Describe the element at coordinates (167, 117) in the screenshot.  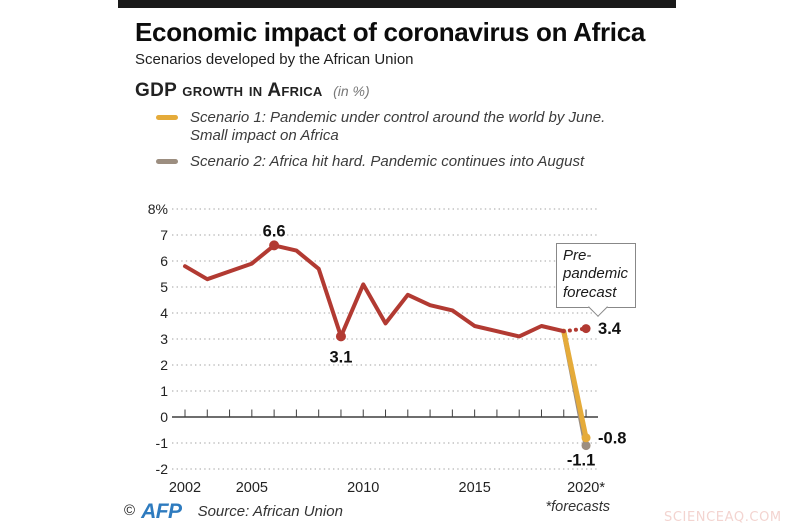
I see `scenario1-line-swatch` at that location.